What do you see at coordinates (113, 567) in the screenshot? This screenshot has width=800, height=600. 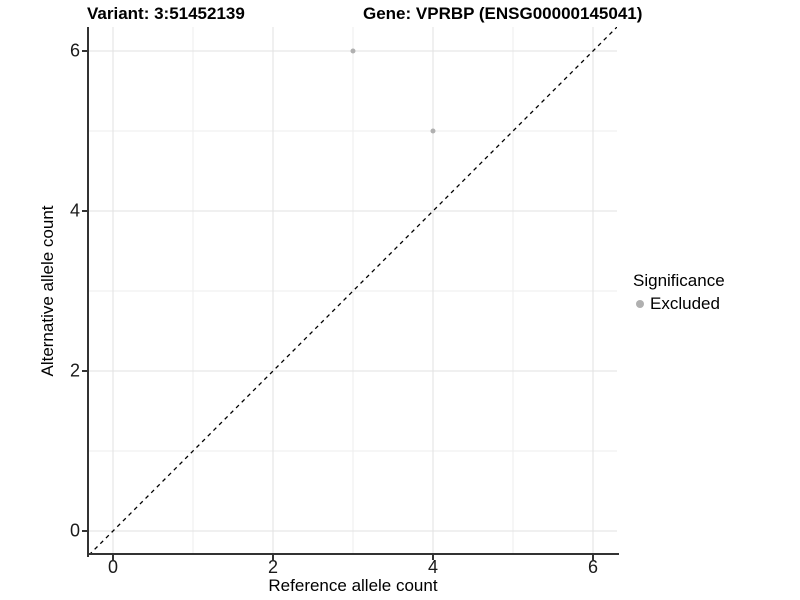 I see `x-tick-label: 0` at bounding box center [113, 567].